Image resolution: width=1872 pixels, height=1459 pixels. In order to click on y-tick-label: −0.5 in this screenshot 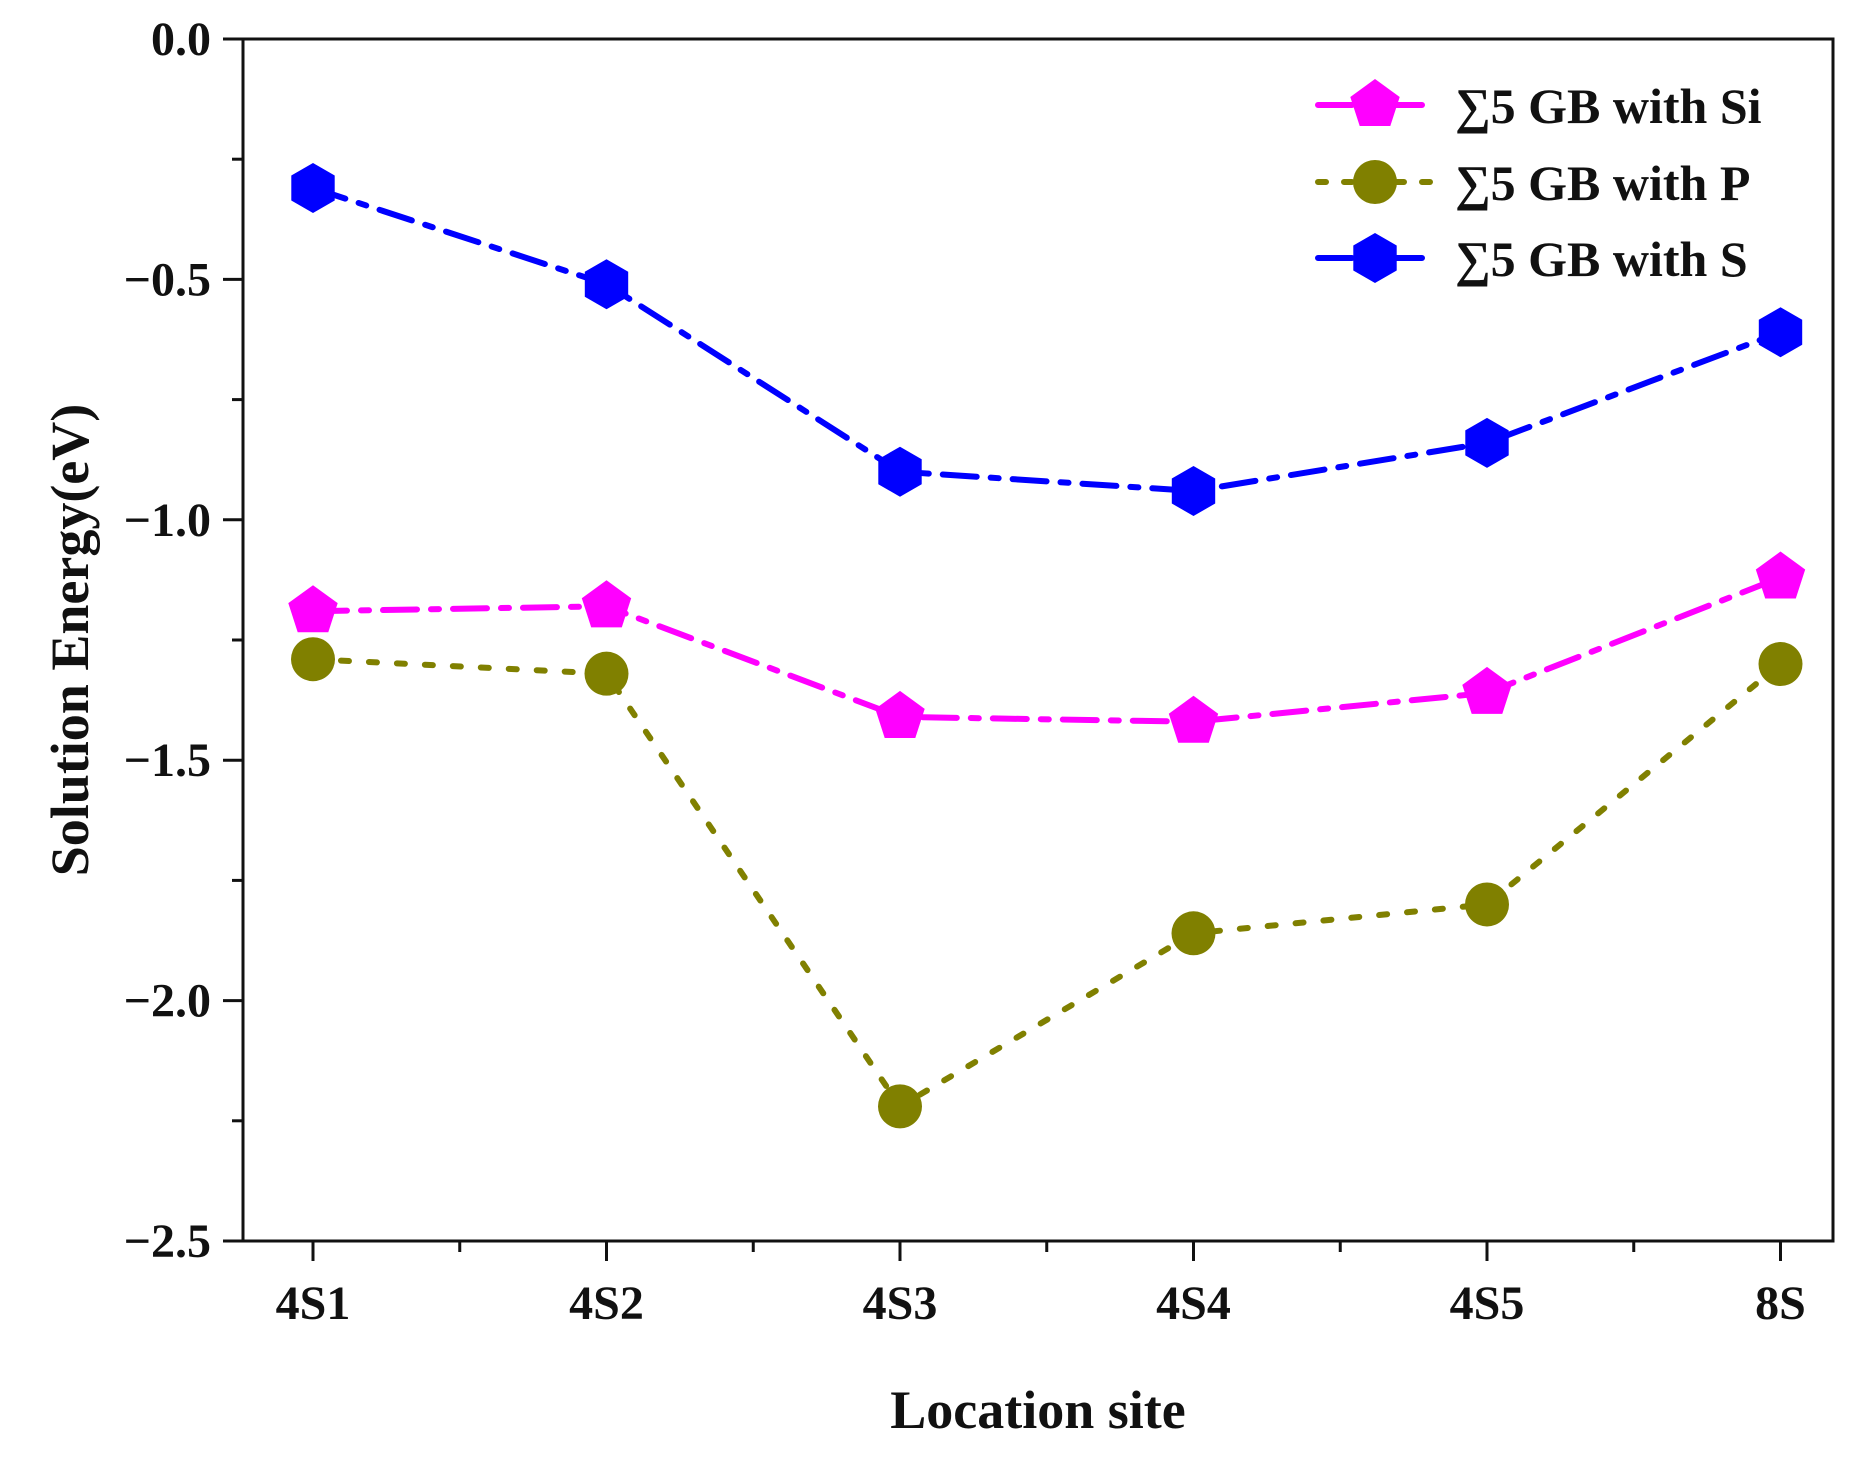, I will do `click(167, 279)`.